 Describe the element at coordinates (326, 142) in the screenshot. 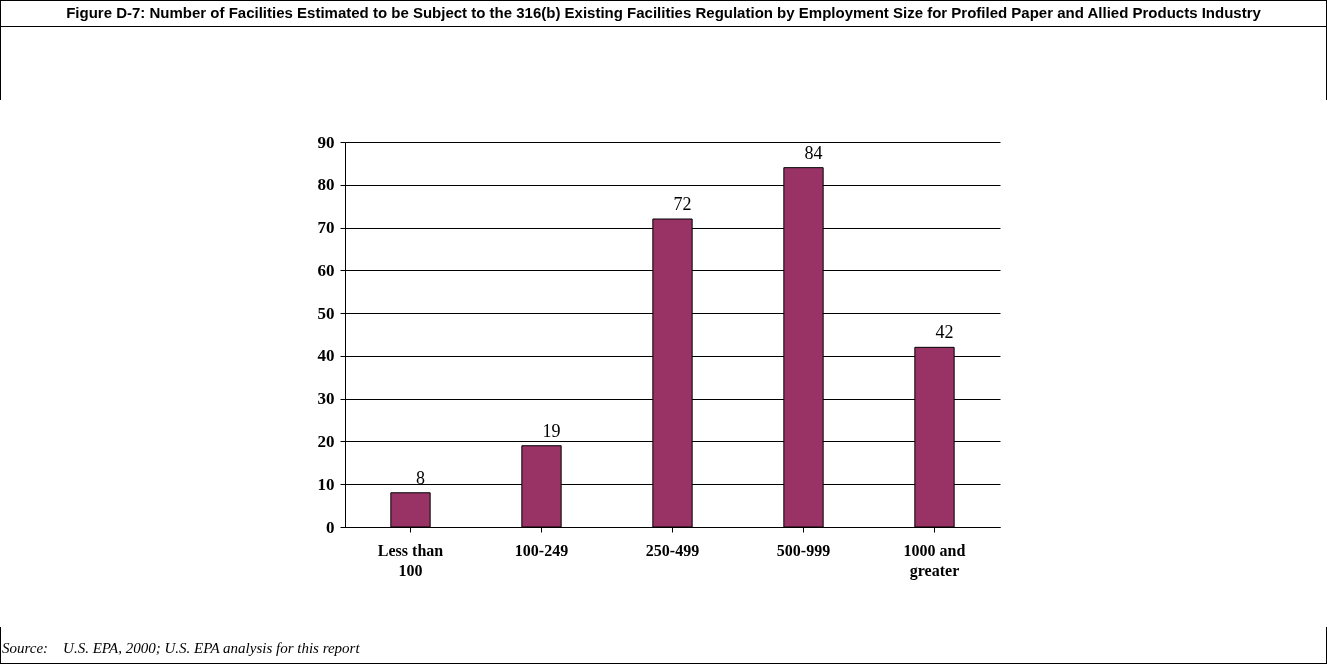

I see `y-tick-label: 90` at that location.